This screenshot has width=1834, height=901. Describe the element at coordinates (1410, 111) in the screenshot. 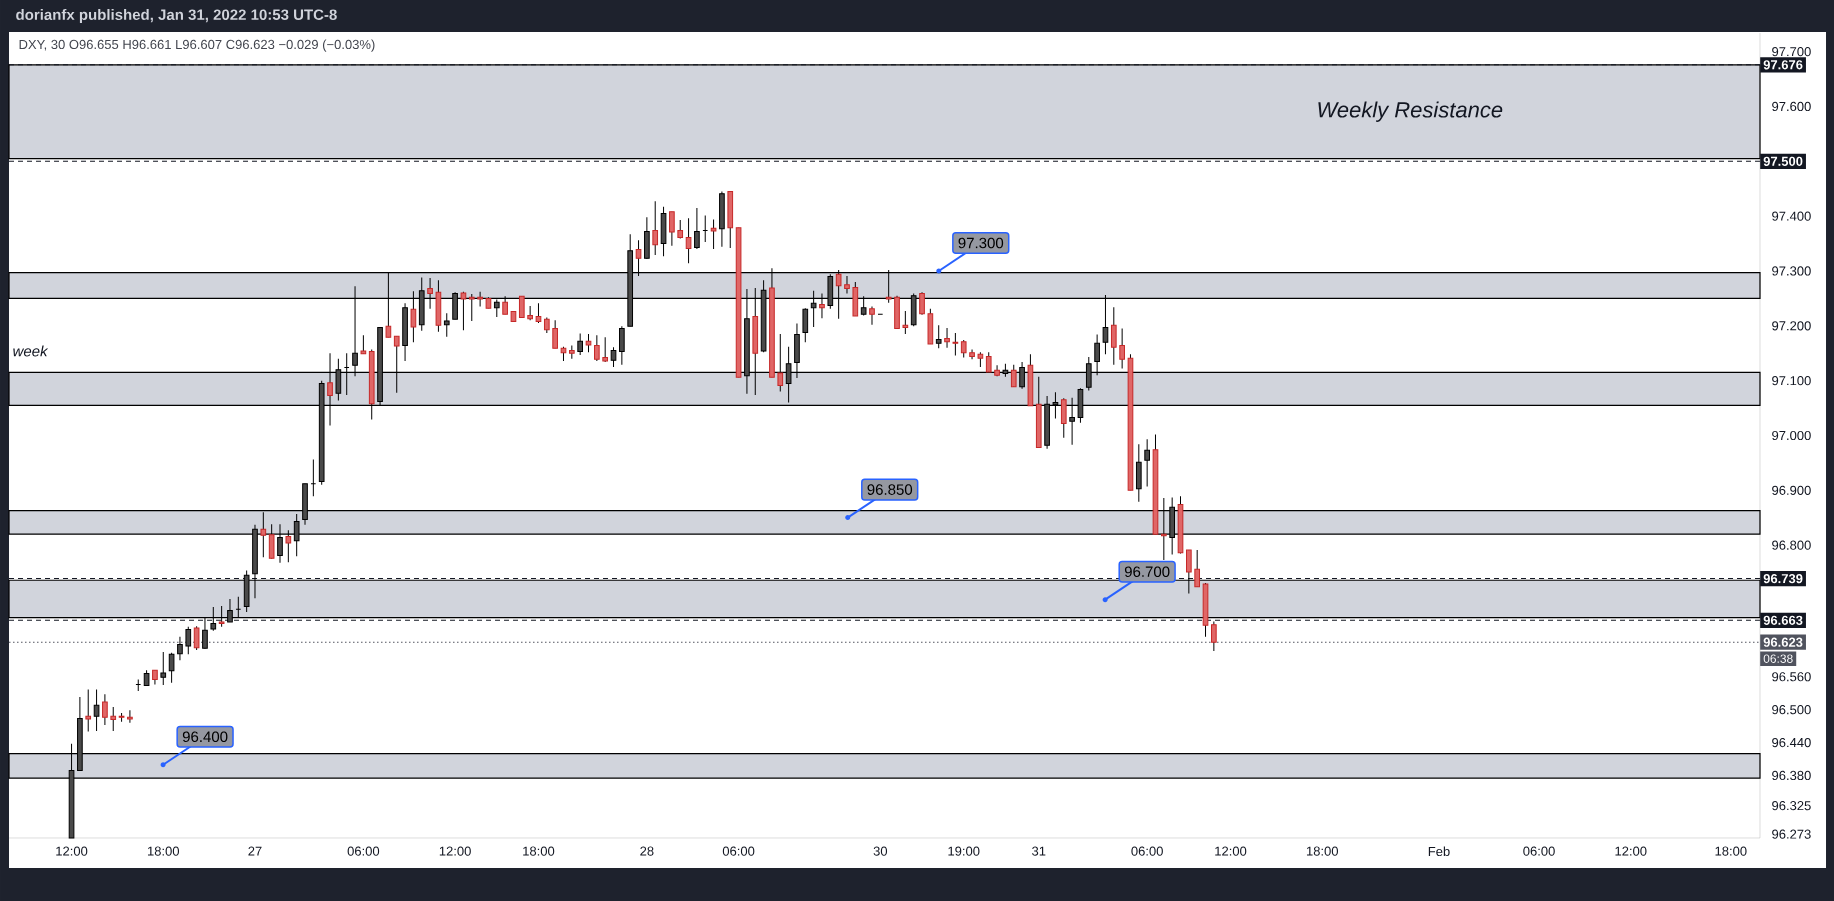

I see `band-label: Weekly Resistance` at that location.